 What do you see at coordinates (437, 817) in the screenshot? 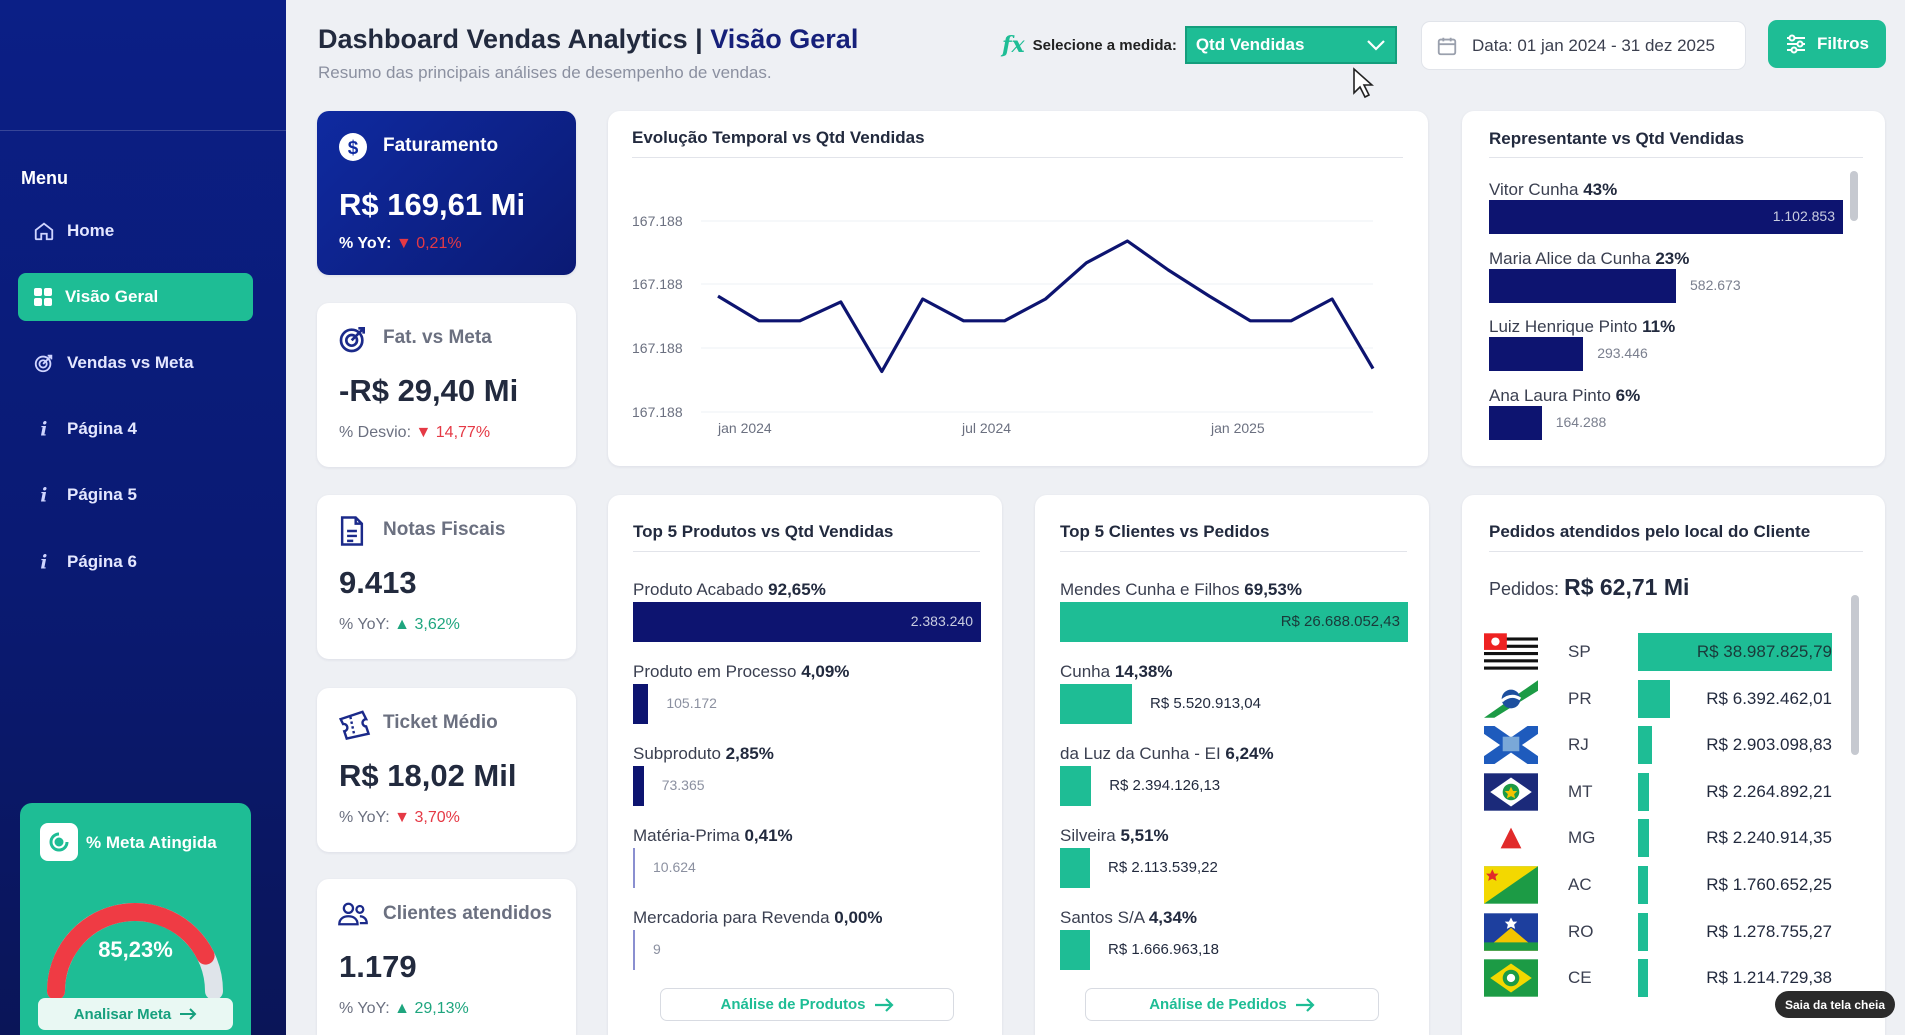
I see `kpi-yoy-value: 3,70%` at bounding box center [437, 817].